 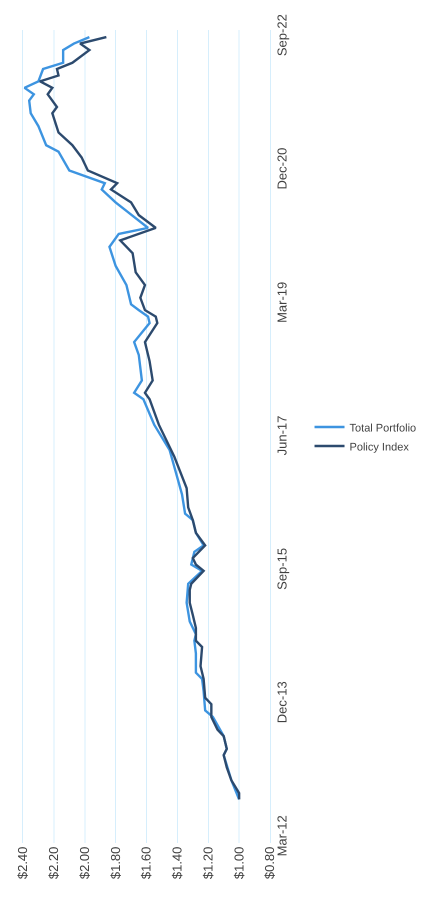 I want to click on y-tick-label: Dec-13, so click(x=282, y=702).